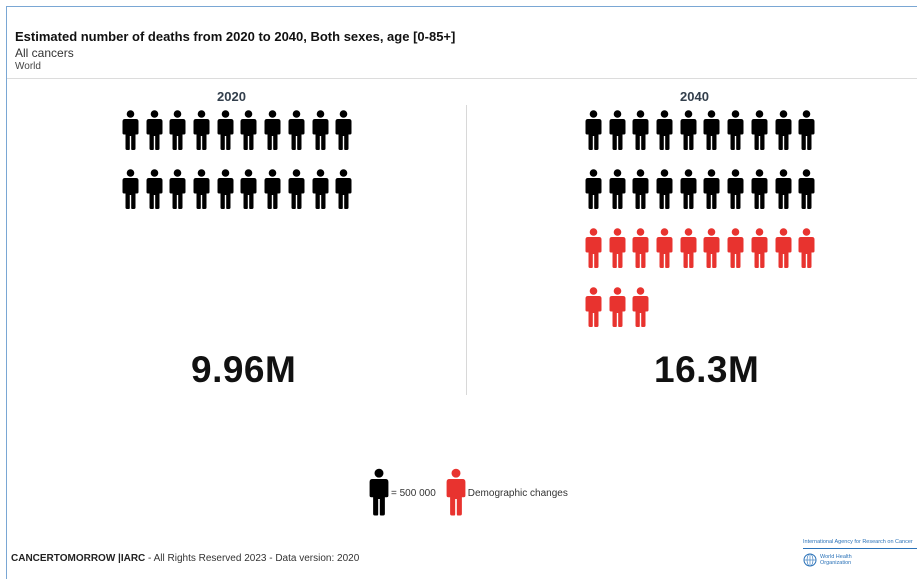 The height and width of the screenshot is (579, 917). Describe the element at coordinates (860, 548) in the screenshot. I see `iarc-logo-line` at that location.